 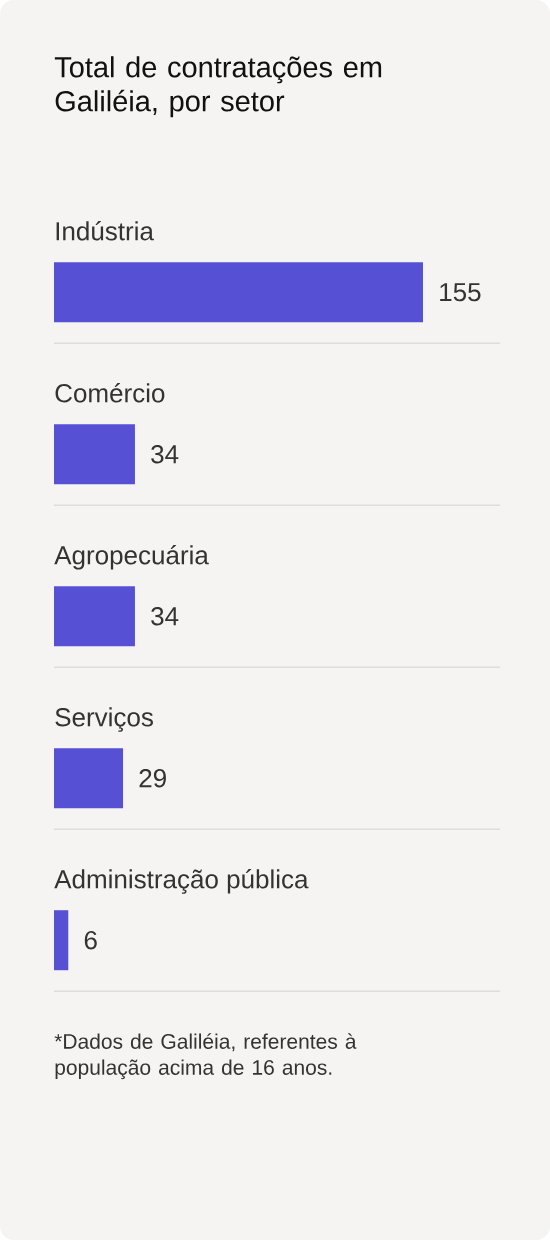 I want to click on y-tick-label: Comércio, so click(x=110, y=393).